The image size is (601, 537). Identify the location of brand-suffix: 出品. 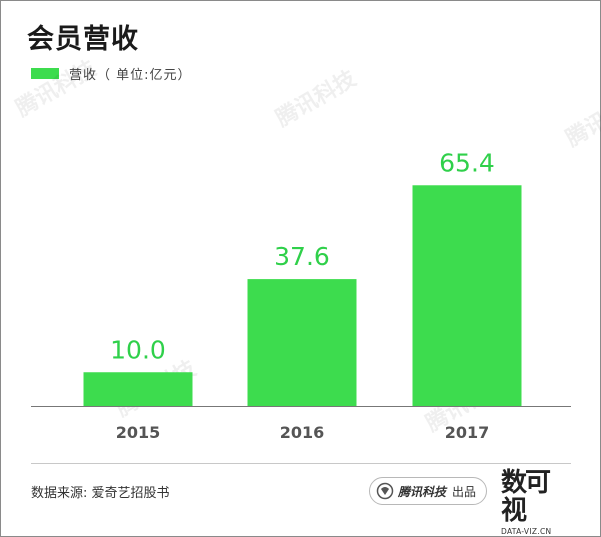
(464, 491).